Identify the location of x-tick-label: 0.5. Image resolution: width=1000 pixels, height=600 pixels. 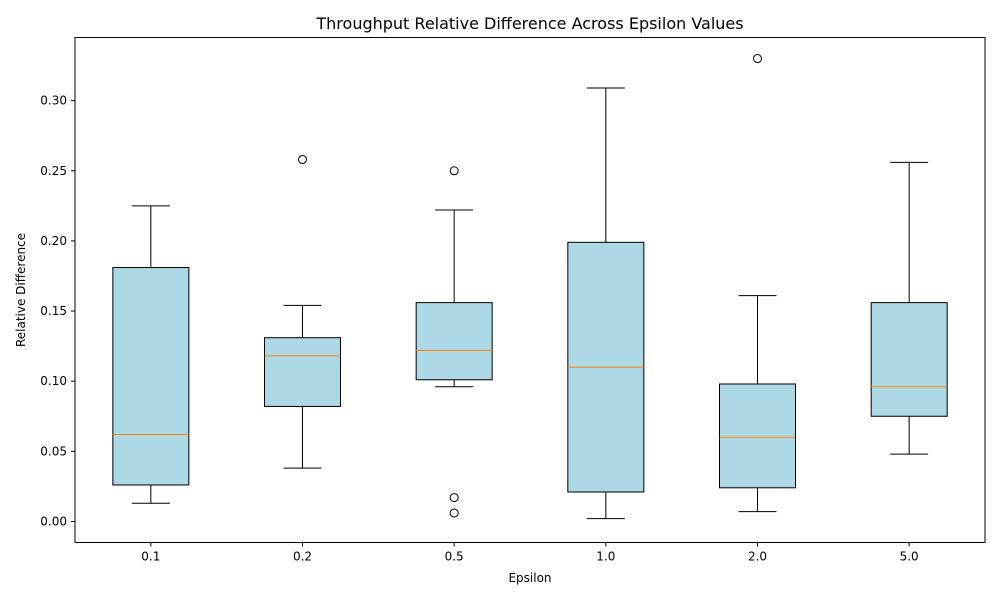
(454, 557).